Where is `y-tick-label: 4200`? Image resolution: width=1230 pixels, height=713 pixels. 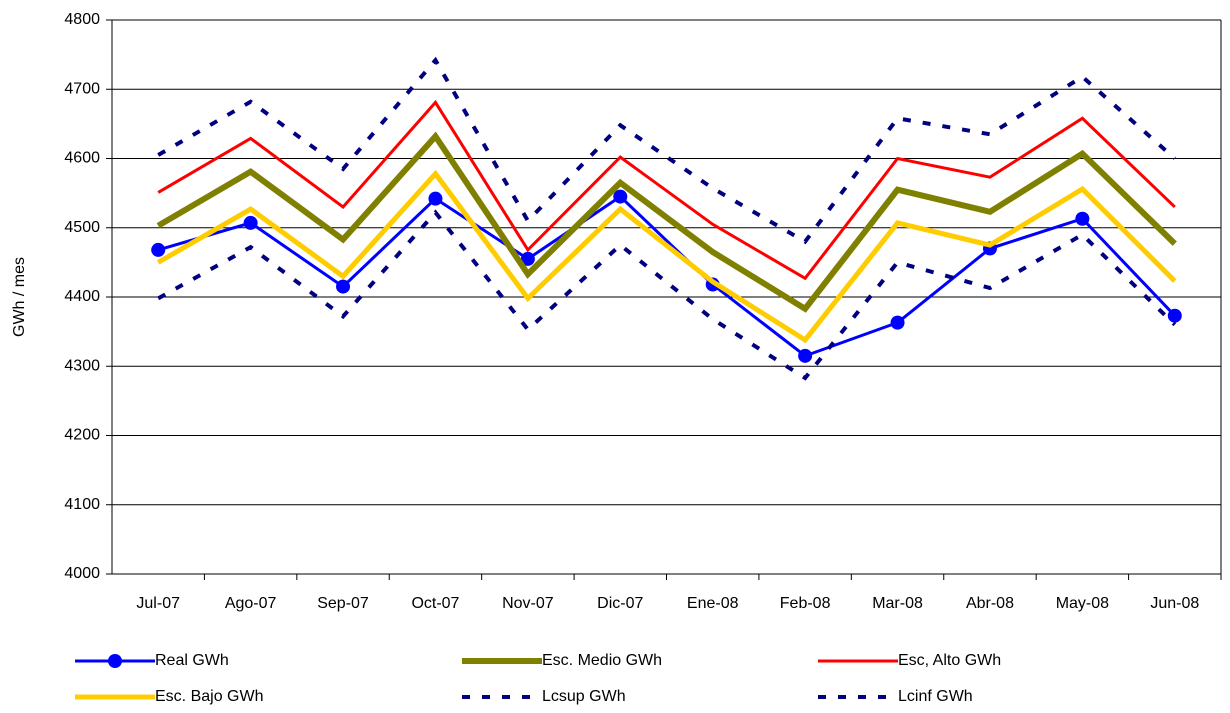
y-tick-label: 4200 is located at coordinates (82, 435).